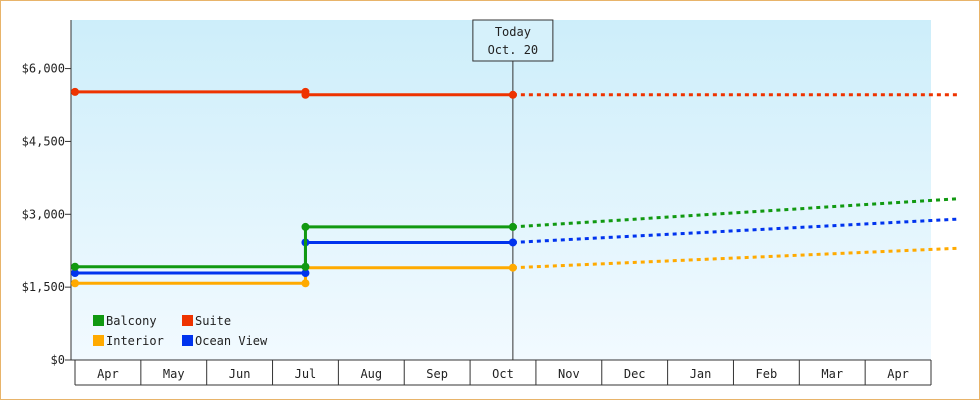 This screenshot has height=400, width=980. Describe the element at coordinates (306, 374) in the screenshot. I see `x-tick-label: Jul` at that location.